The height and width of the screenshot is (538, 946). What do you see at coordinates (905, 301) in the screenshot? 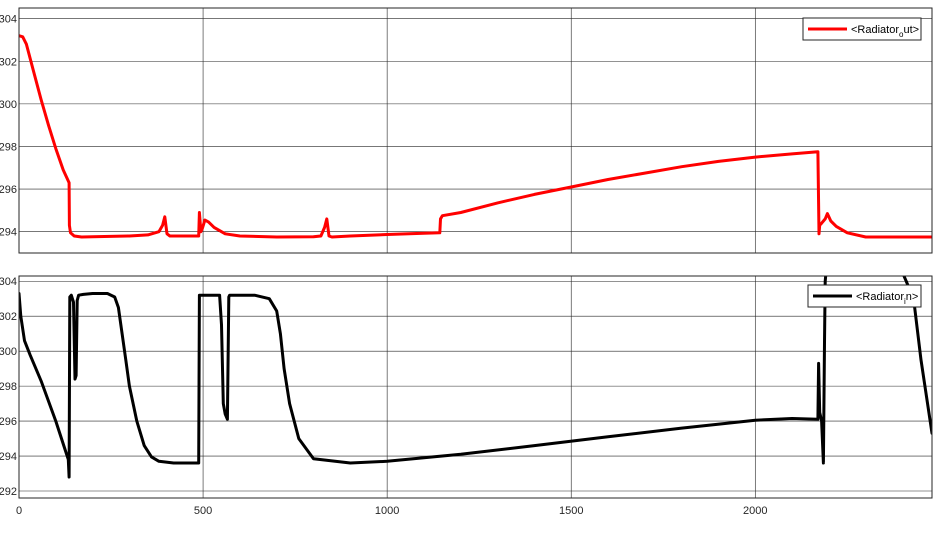
I see `bottom-legend-label-sub: i` at bounding box center [905, 301].